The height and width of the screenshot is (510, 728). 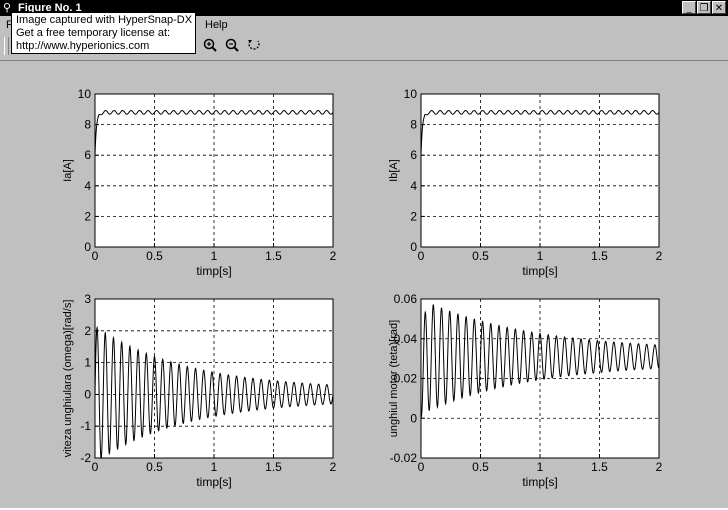 What do you see at coordinates (232, 46) in the screenshot?
I see `zoom-out-icon` at bounding box center [232, 46].